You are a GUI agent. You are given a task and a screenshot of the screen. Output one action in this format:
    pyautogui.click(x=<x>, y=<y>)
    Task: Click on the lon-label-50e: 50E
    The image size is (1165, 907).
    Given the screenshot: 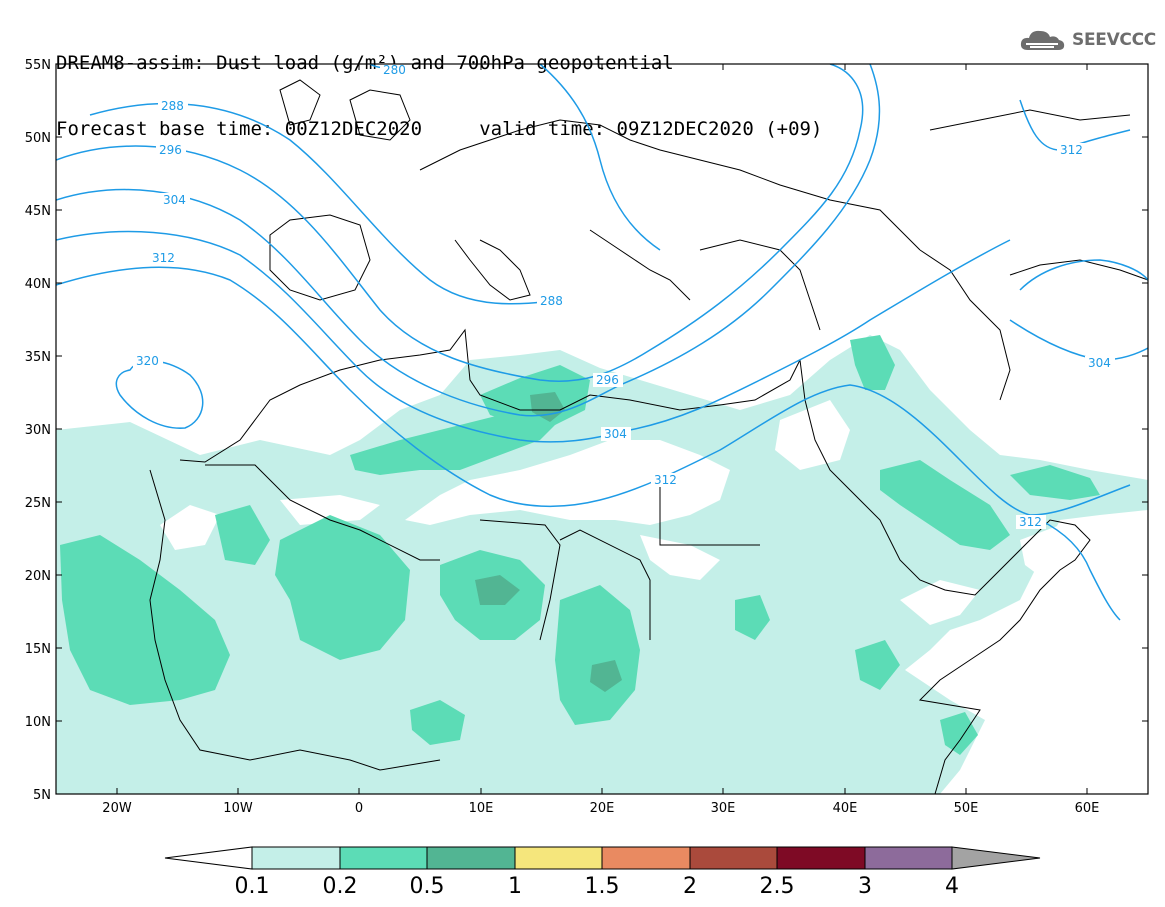 What is the action you would take?
    pyautogui.click(x=966, y=808)
    